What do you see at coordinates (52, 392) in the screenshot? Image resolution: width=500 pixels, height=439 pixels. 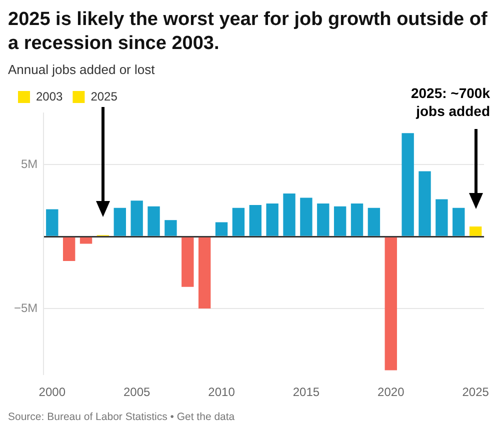 I see `x-tick-label: 2000` at bounding box center [52, 392].